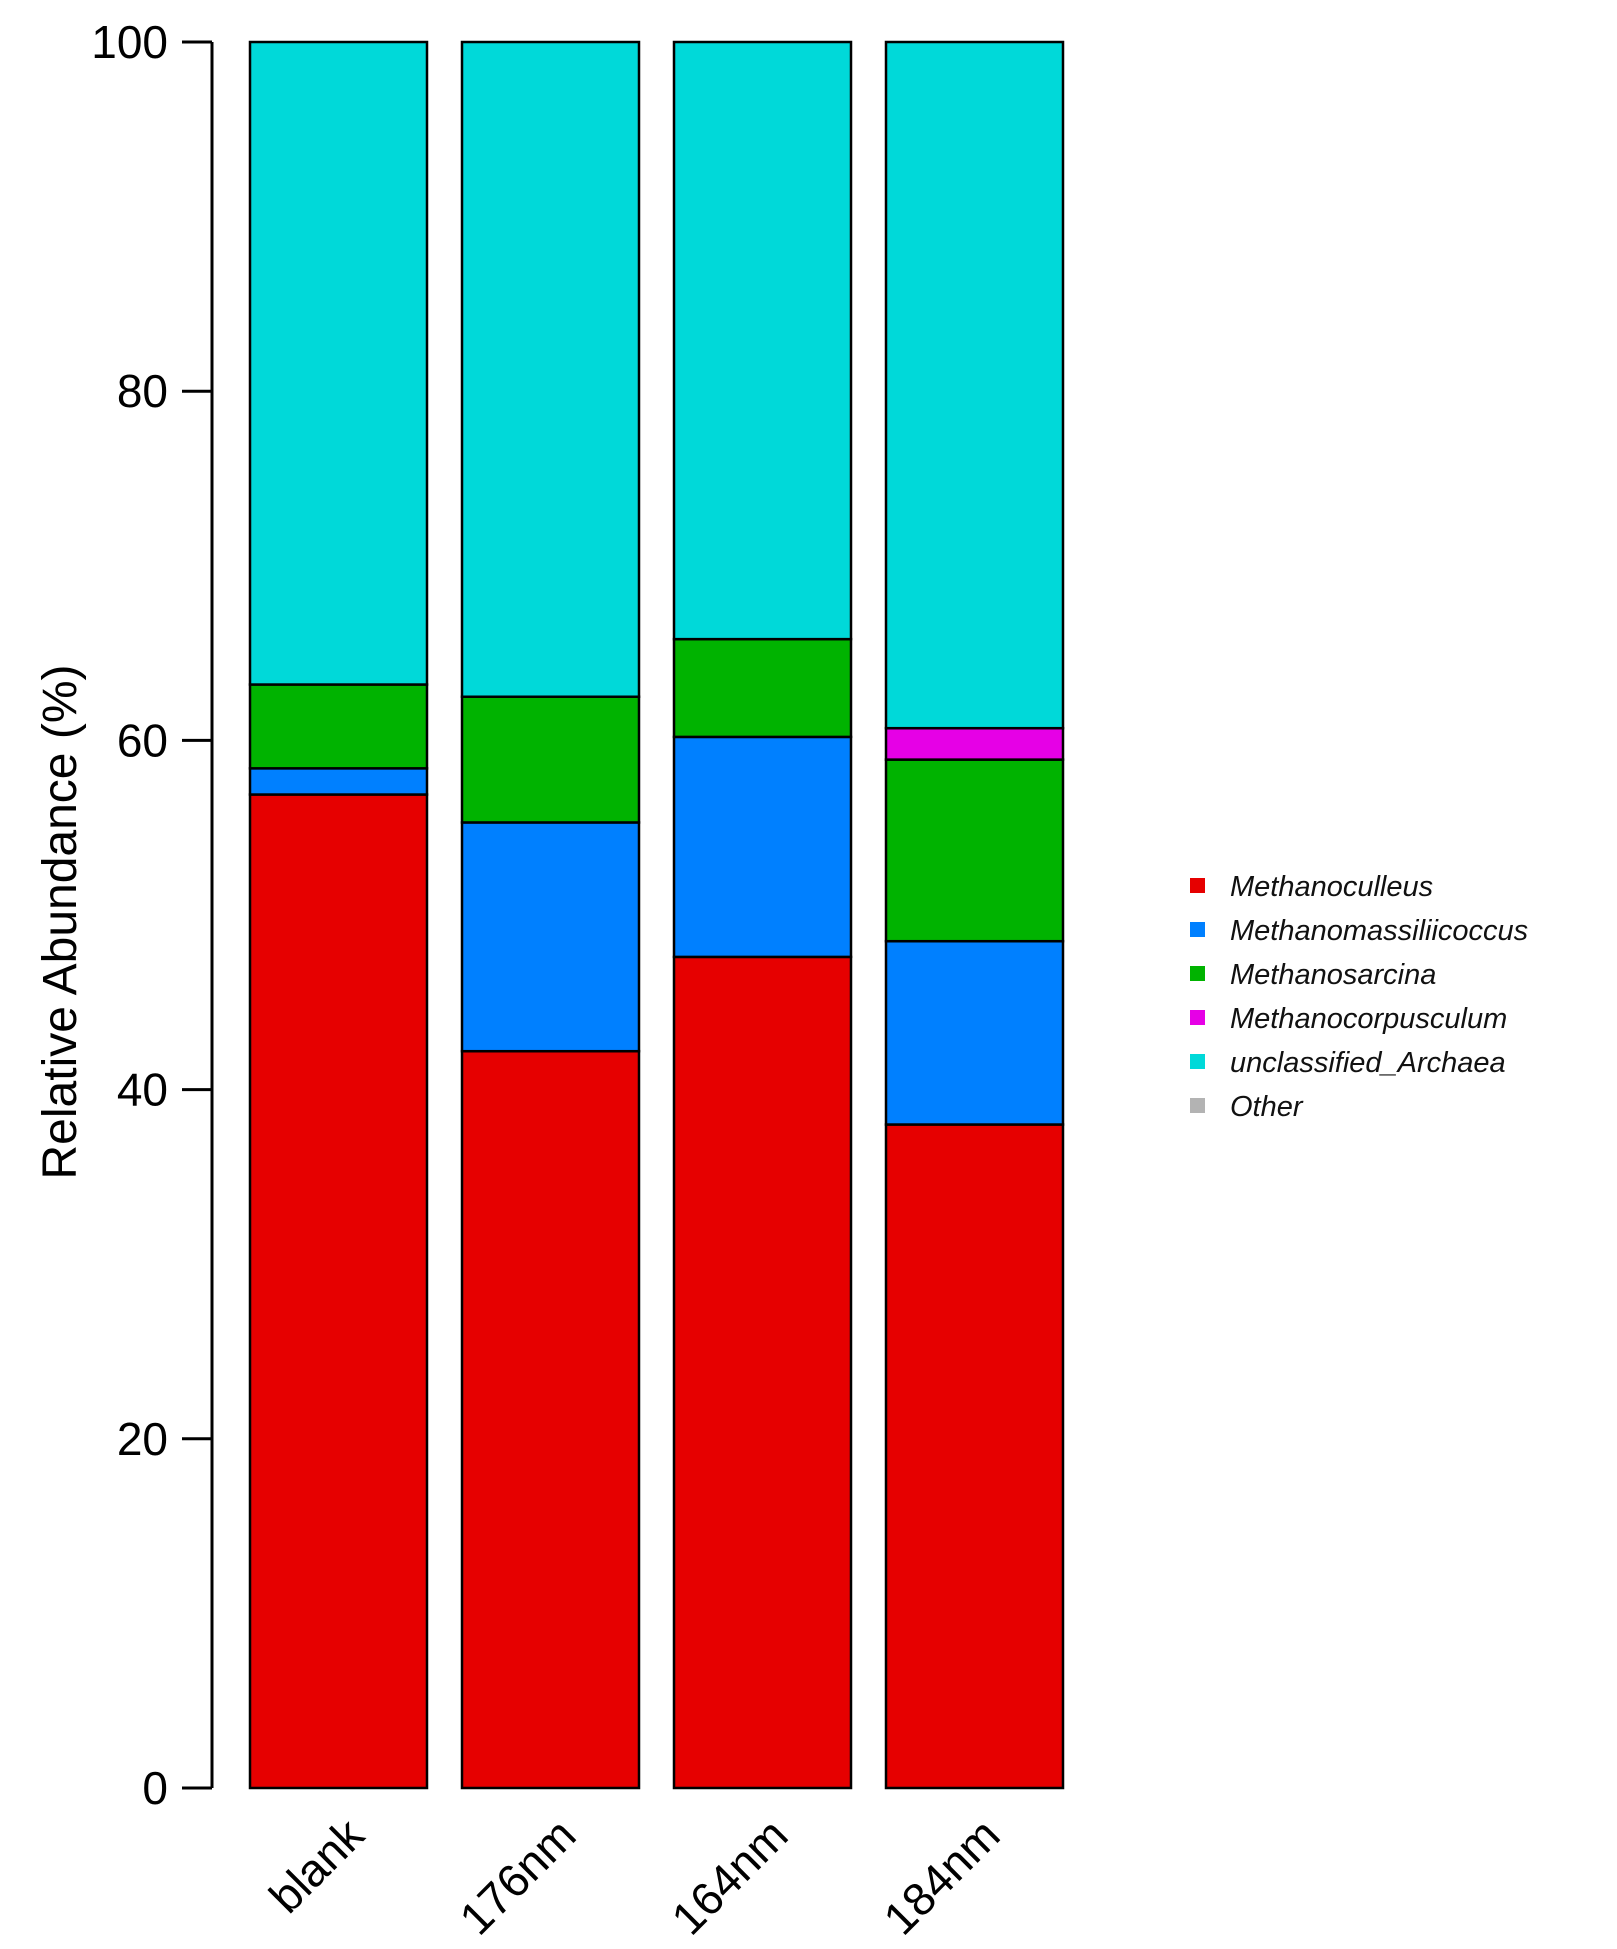 This screenshot has width=1617, height=1949. What do you see at coordinates (142, 391) in the screenshot?
I see `y-tick-label: 80` at bounding box center [142, 391].